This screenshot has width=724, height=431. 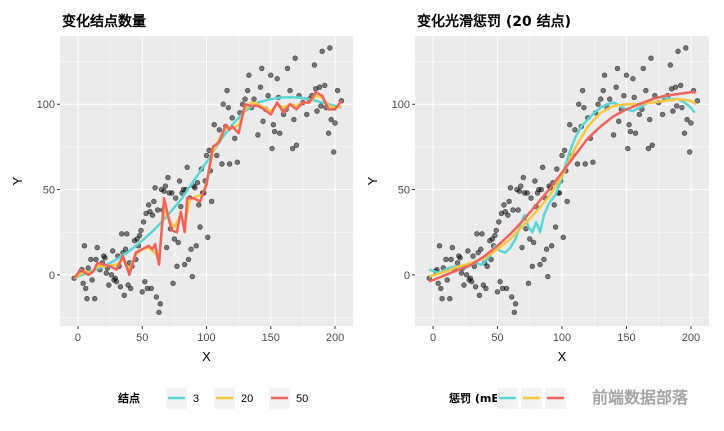 I want to click on x-axis-label: X, so click(x=206, y=356).